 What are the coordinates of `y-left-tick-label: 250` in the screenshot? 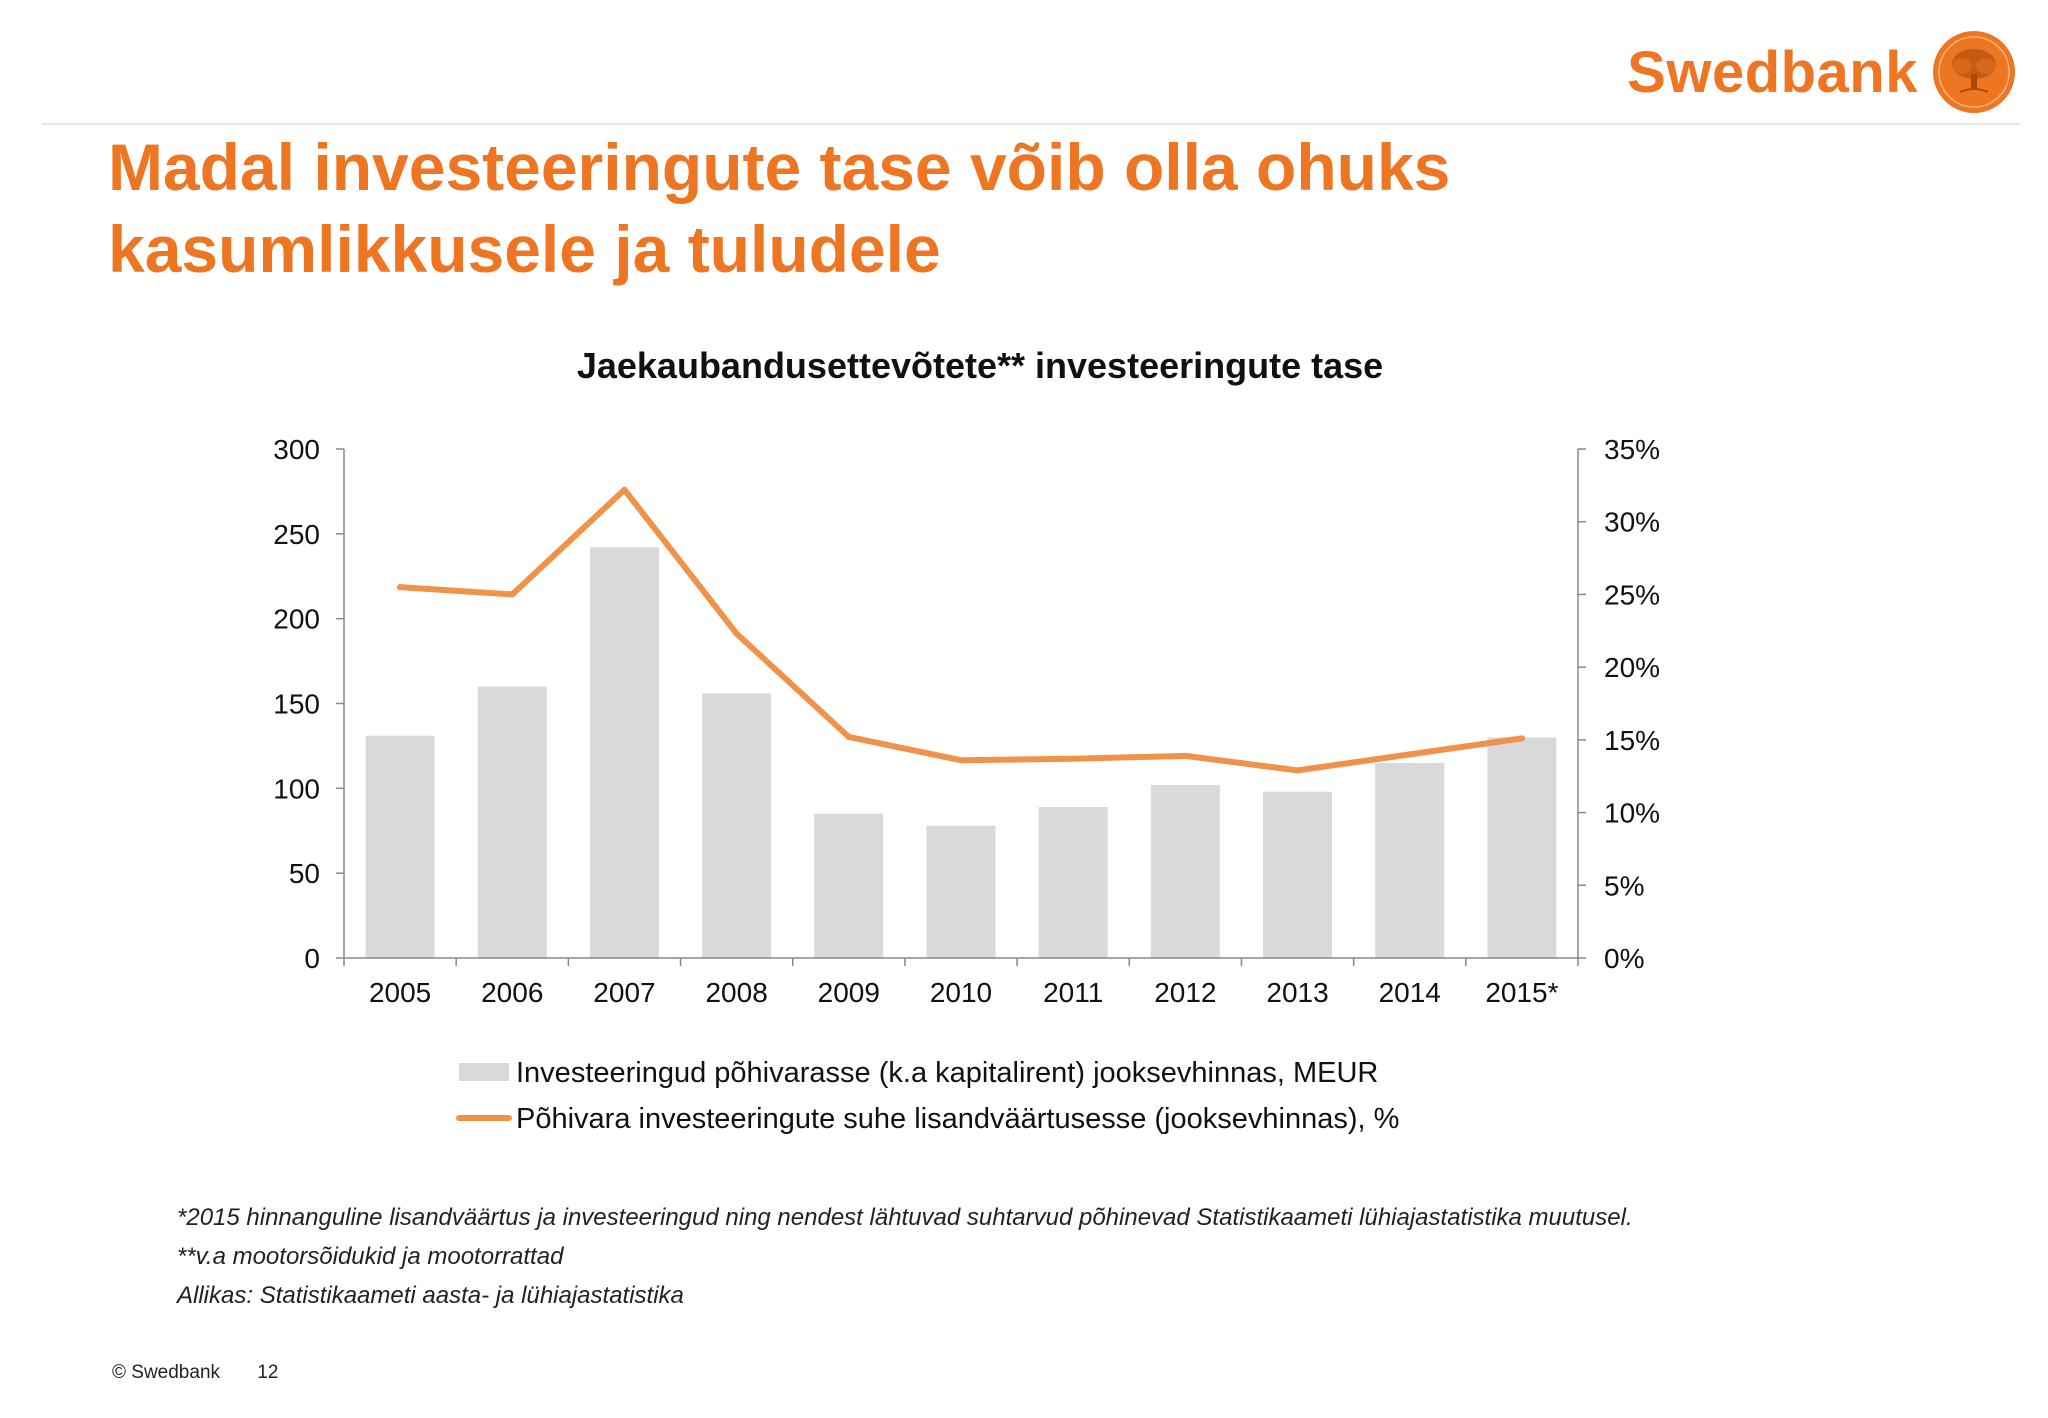 It's located at (296, 534).